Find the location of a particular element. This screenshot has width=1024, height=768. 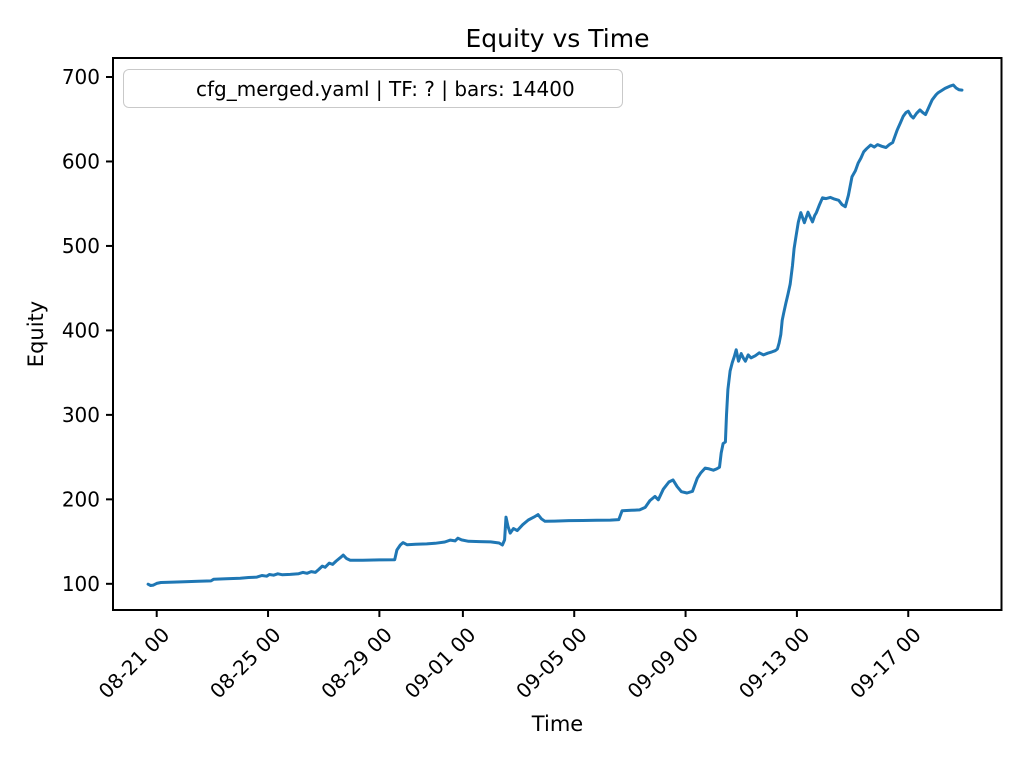

x-axis-label: Time is located at coordinates (557, 724).